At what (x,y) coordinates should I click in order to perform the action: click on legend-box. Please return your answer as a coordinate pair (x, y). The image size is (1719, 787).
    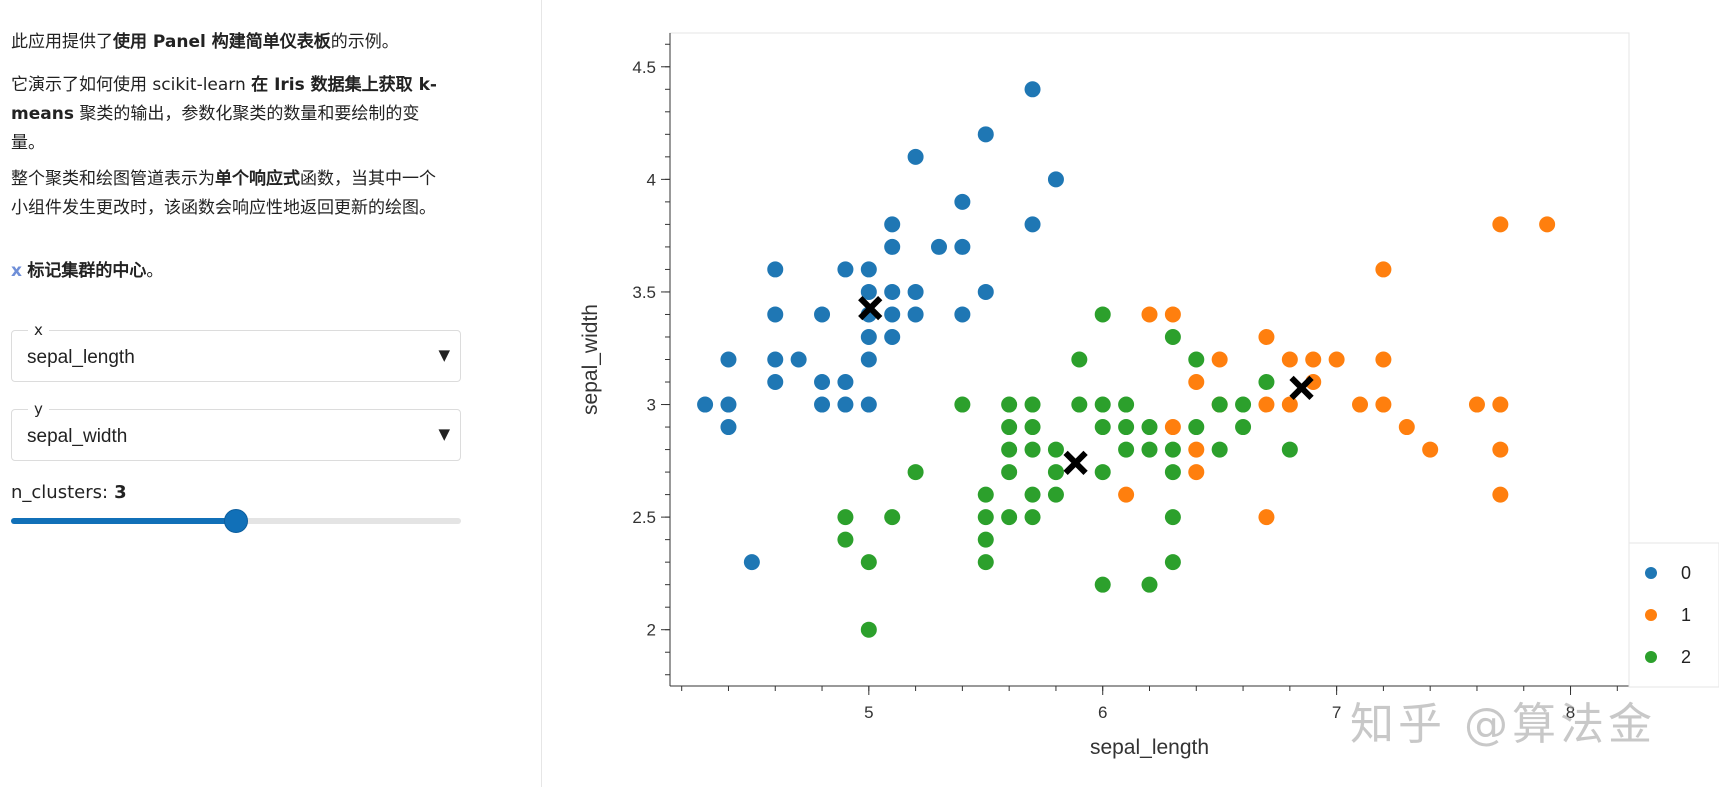
    Looking at the image, I should click on (1673, 615).